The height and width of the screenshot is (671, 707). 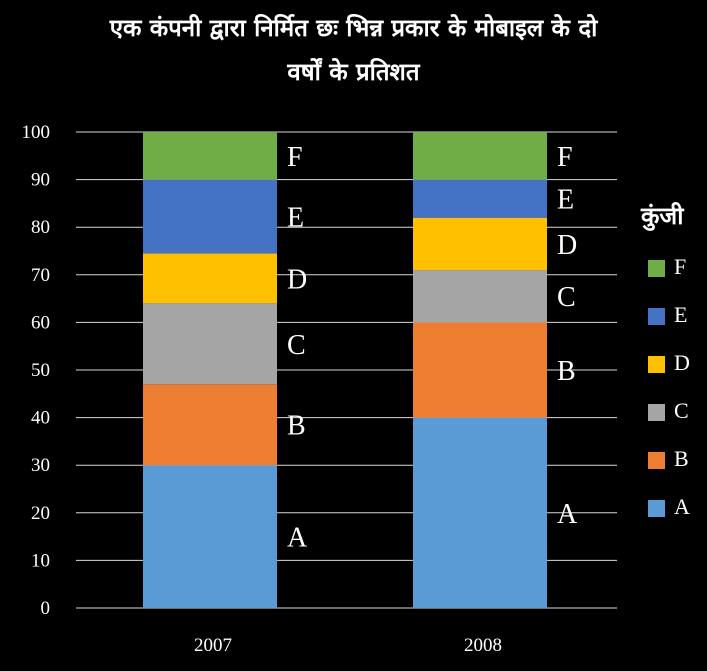 I want to click on bar-segment-e-2007, so click(x=210, y=216).